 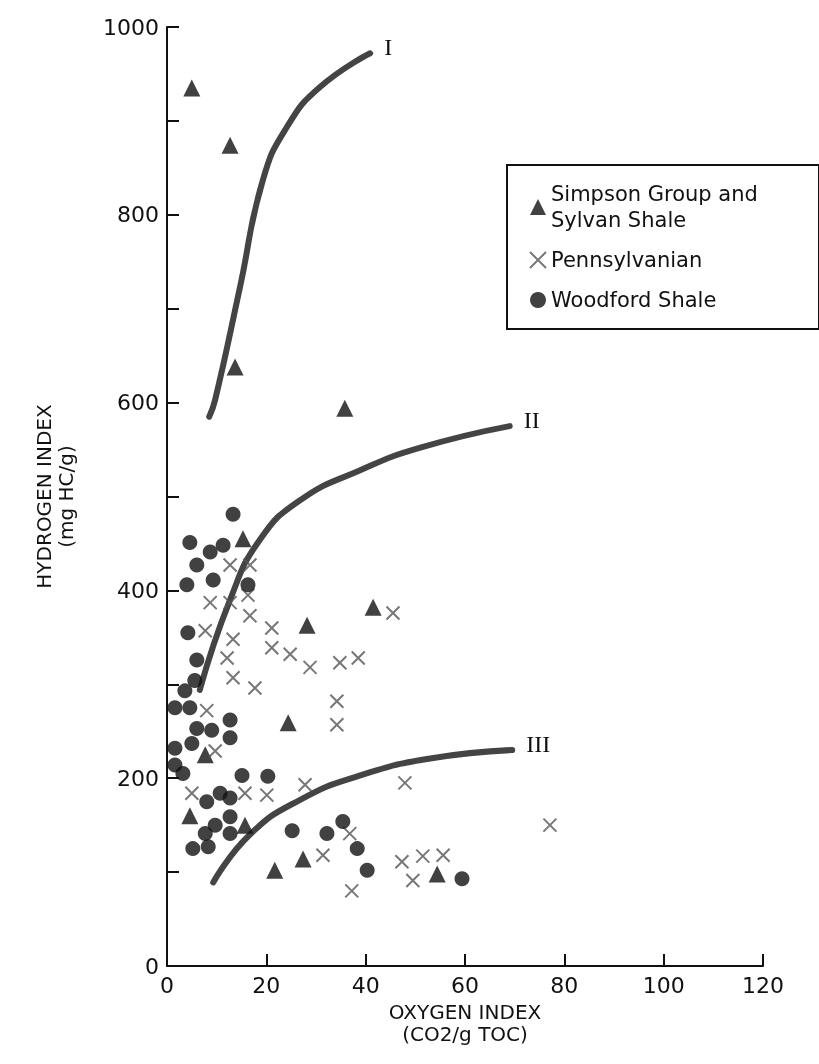 What do you see at coordinates (634, 300) in the screenshot?
I see `legend-label: Woodford Shale` at bounding box center [634, 300].